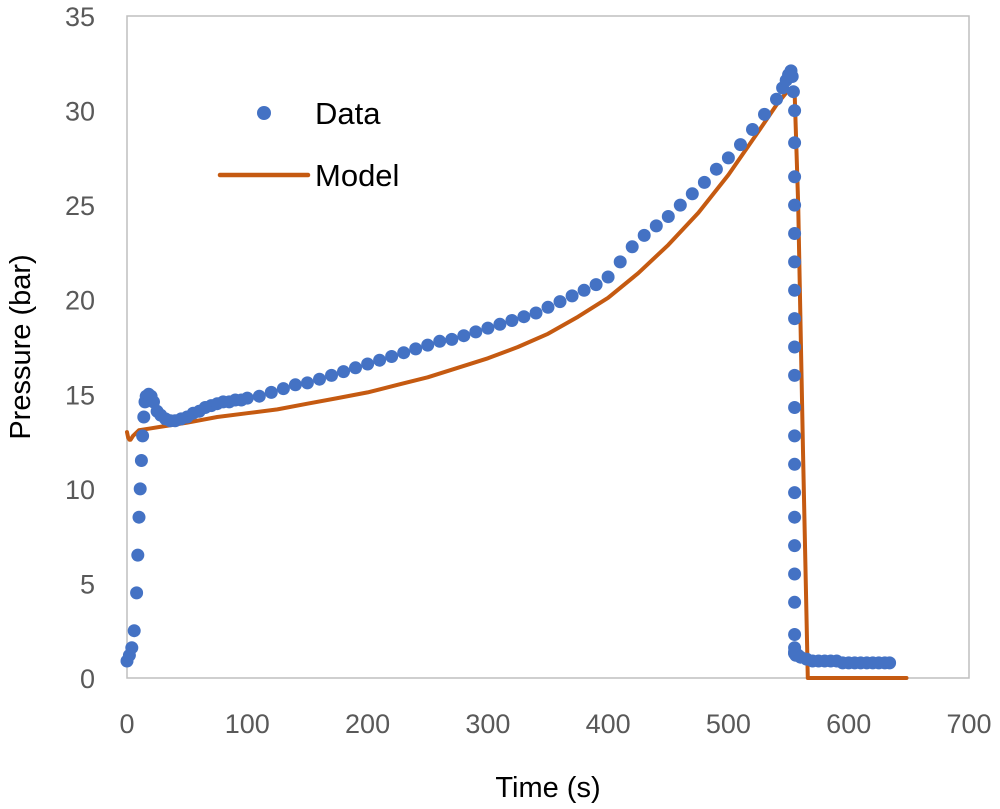  What do you see at coordinates (80, 301) in the screenshot?
I see `y-tick-label: 20` at bounding box center [80, 301].